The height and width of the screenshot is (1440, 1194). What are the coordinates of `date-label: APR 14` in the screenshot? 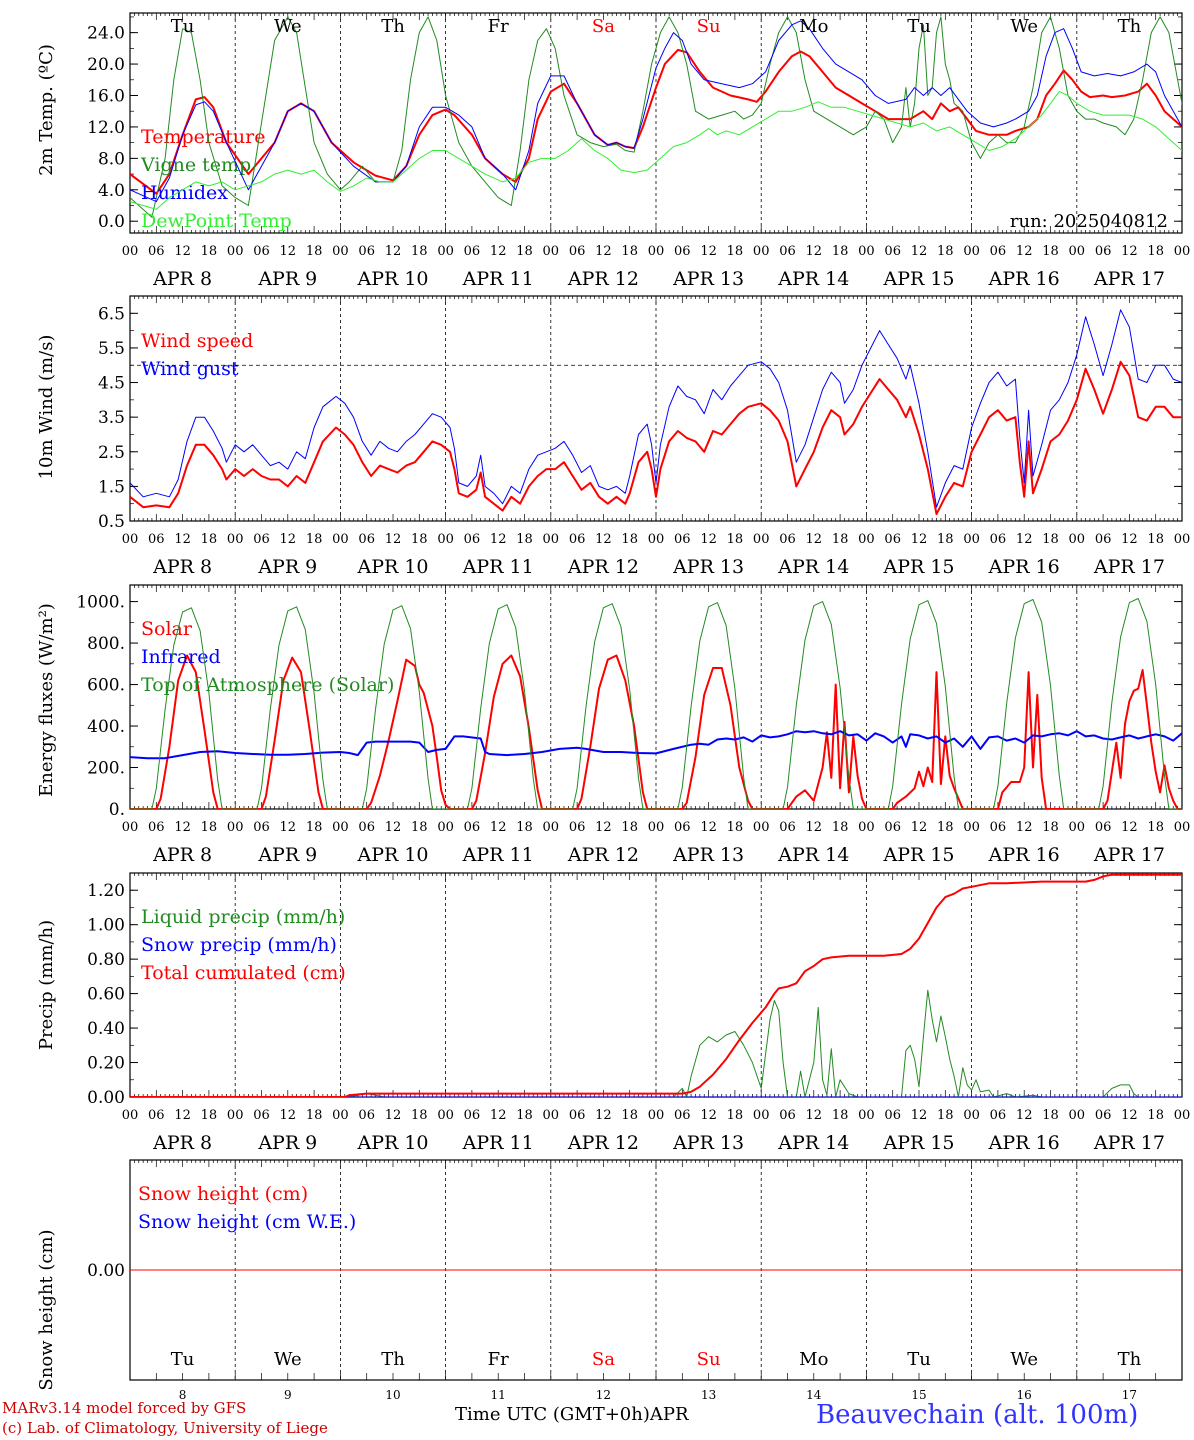 It's located at (813, 855).